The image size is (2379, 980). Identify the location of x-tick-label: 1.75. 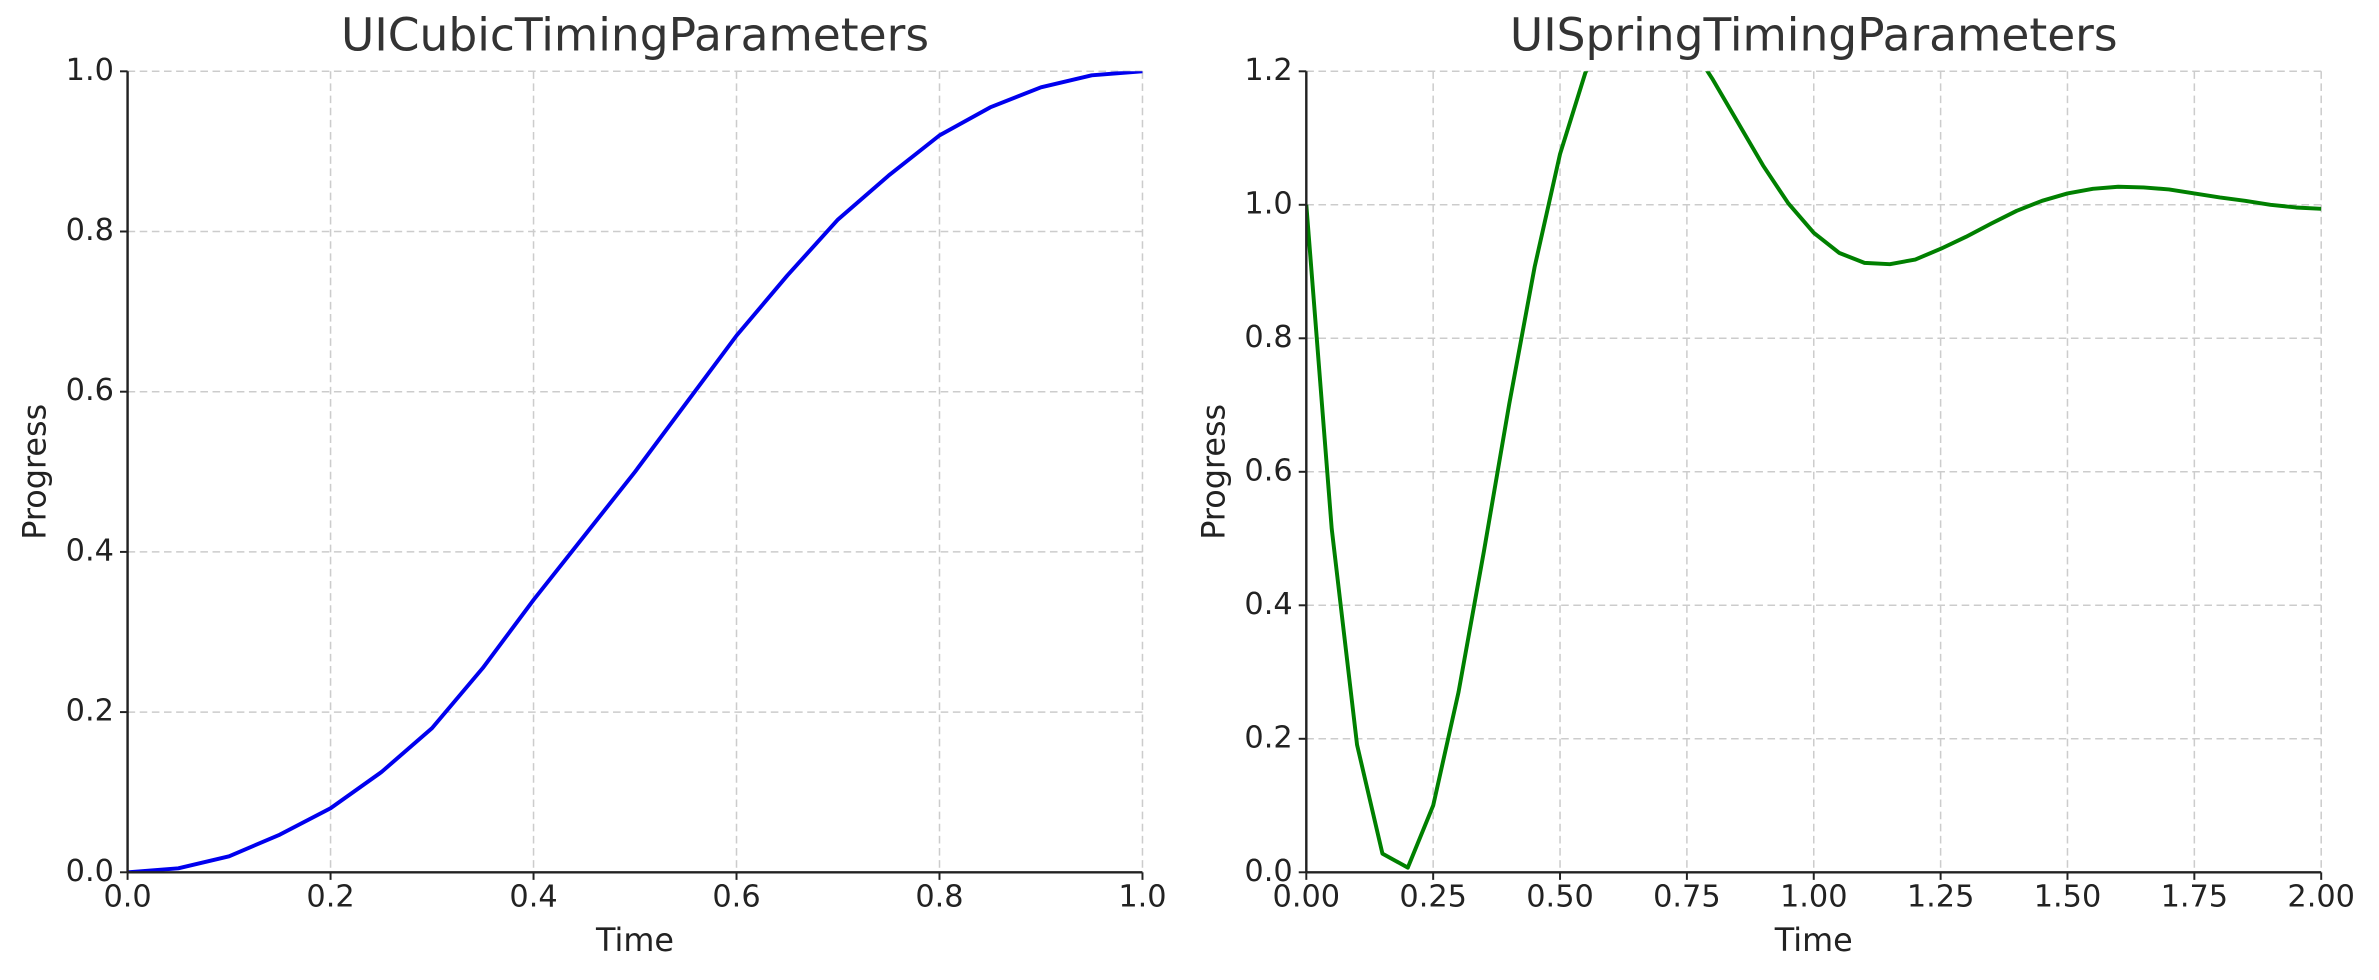
(2195, 897).